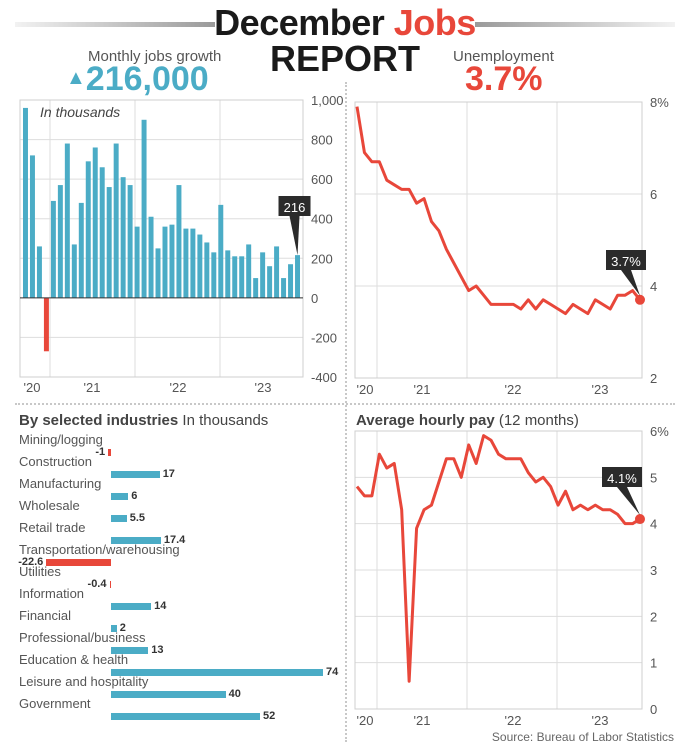  I want to click on jobs-growth-label: Monthly jobs growth, so click(155, 56).